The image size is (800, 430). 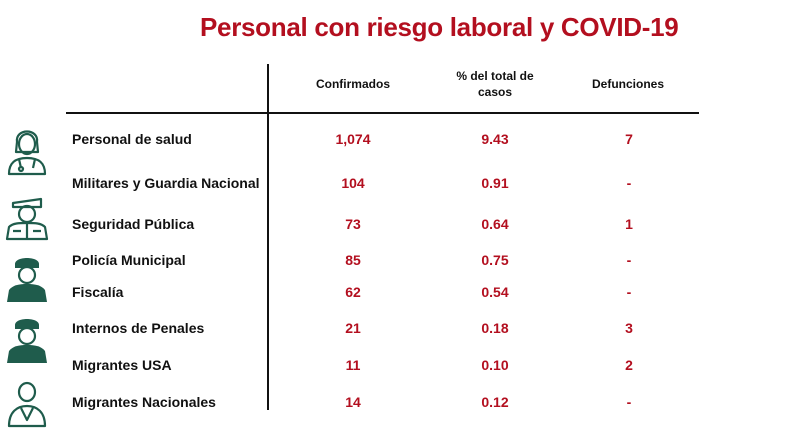 I want to click on cell-pct: 0.10, so click(x=495, y=365).